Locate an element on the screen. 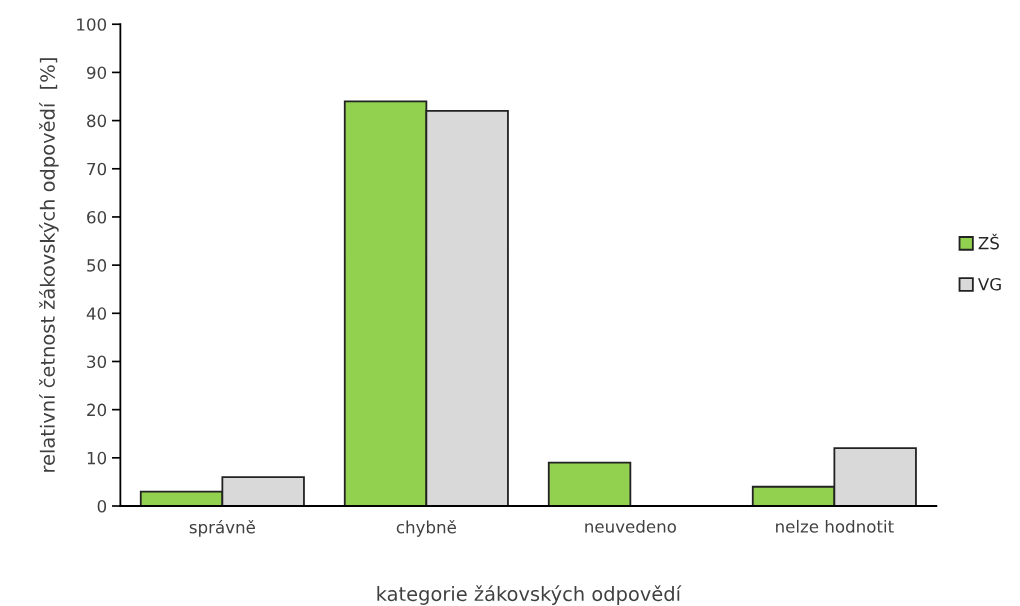  y-tick-label: 90 is located at coordinates (97, 72).